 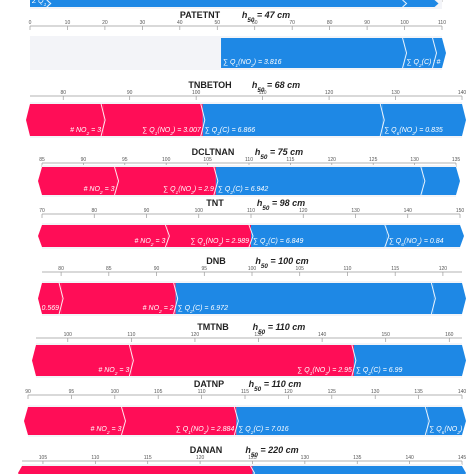 What do you see at coordinates (42, 160) in the screenshot?
I see `axis-tick-label: 85` at bounding box center [42, 160].